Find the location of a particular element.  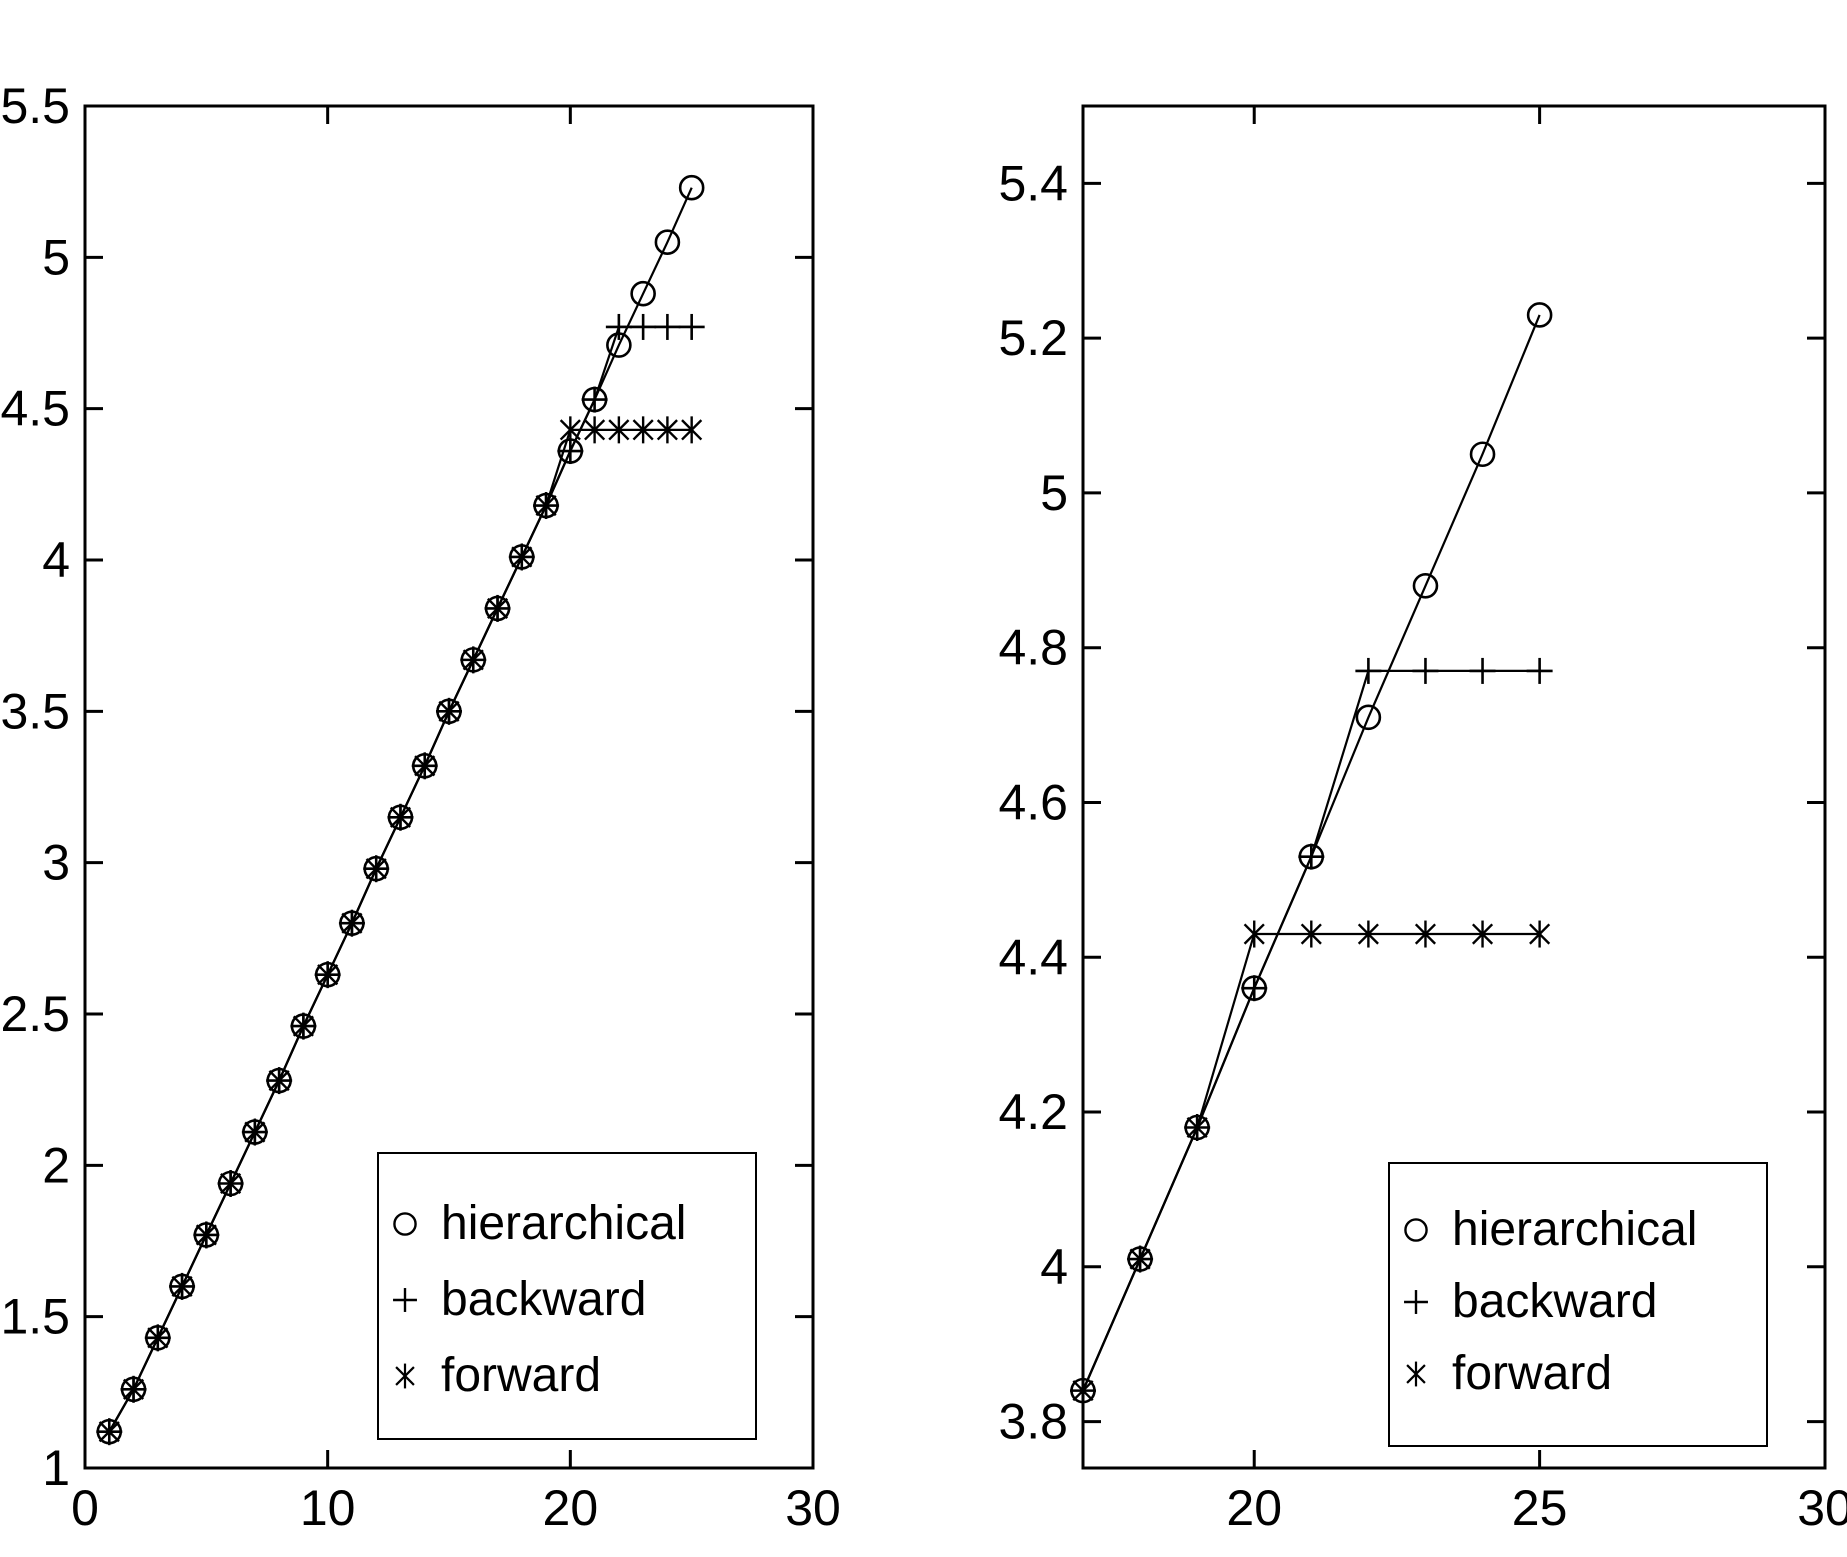

y-tick-label: 4.6 is located at coordinates (1033, 802).